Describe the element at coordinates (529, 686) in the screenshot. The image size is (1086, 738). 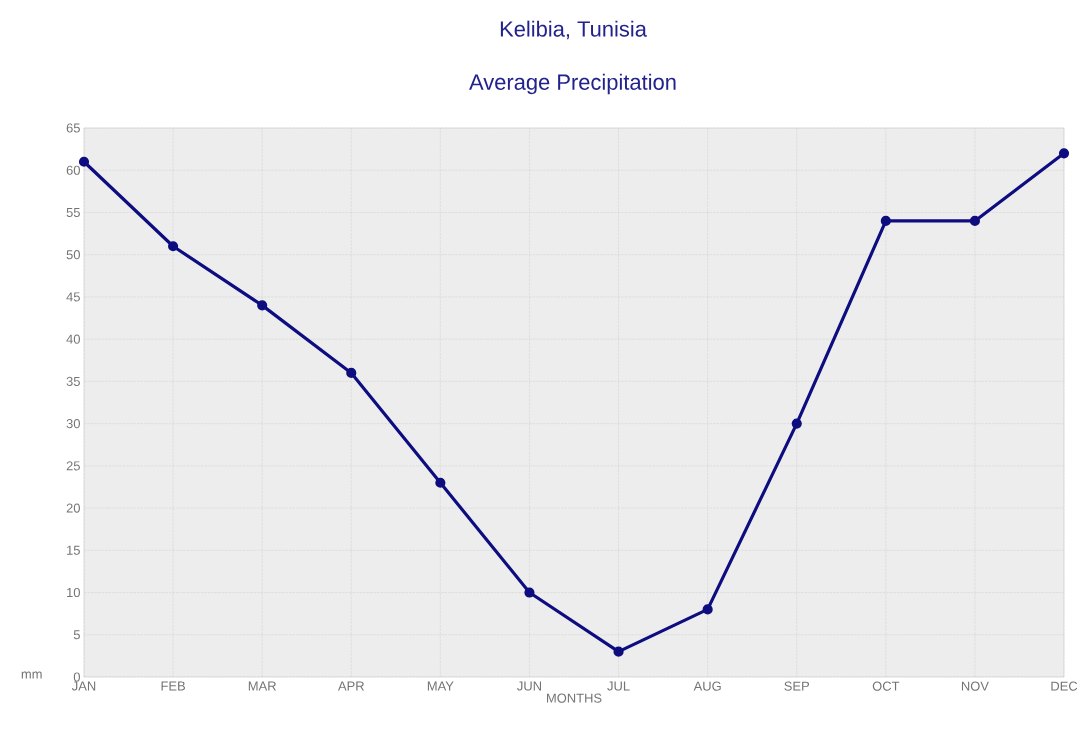
I see `x-tick-label: JUN` at that location.